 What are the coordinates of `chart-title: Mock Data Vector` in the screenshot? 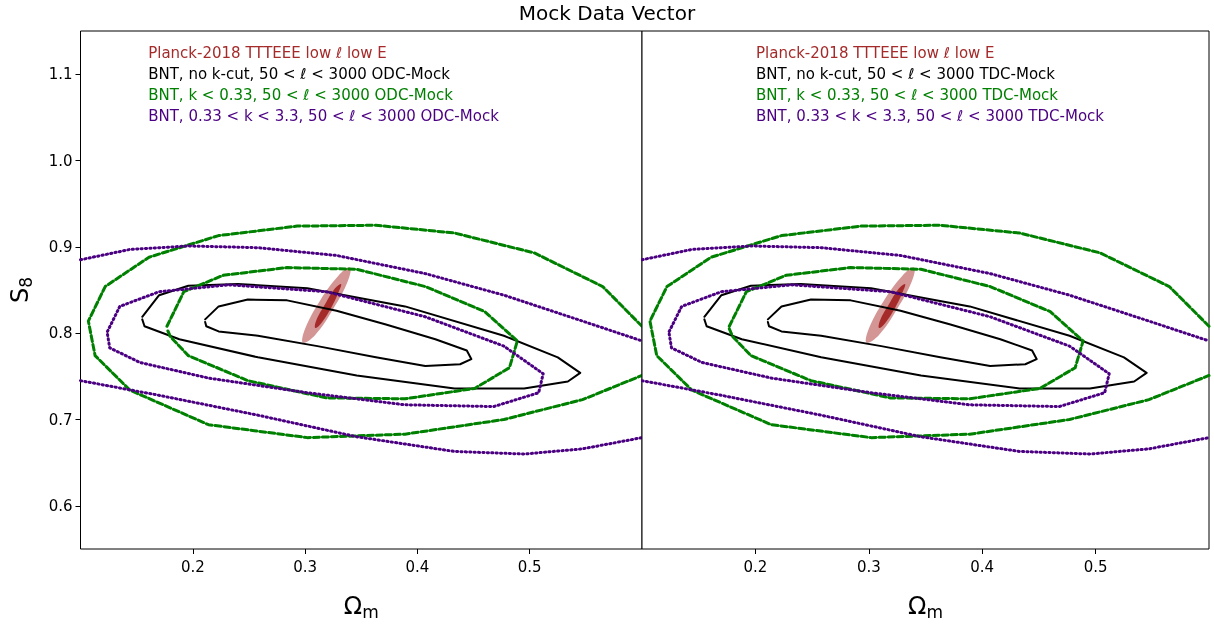 It's located at (607, 13).